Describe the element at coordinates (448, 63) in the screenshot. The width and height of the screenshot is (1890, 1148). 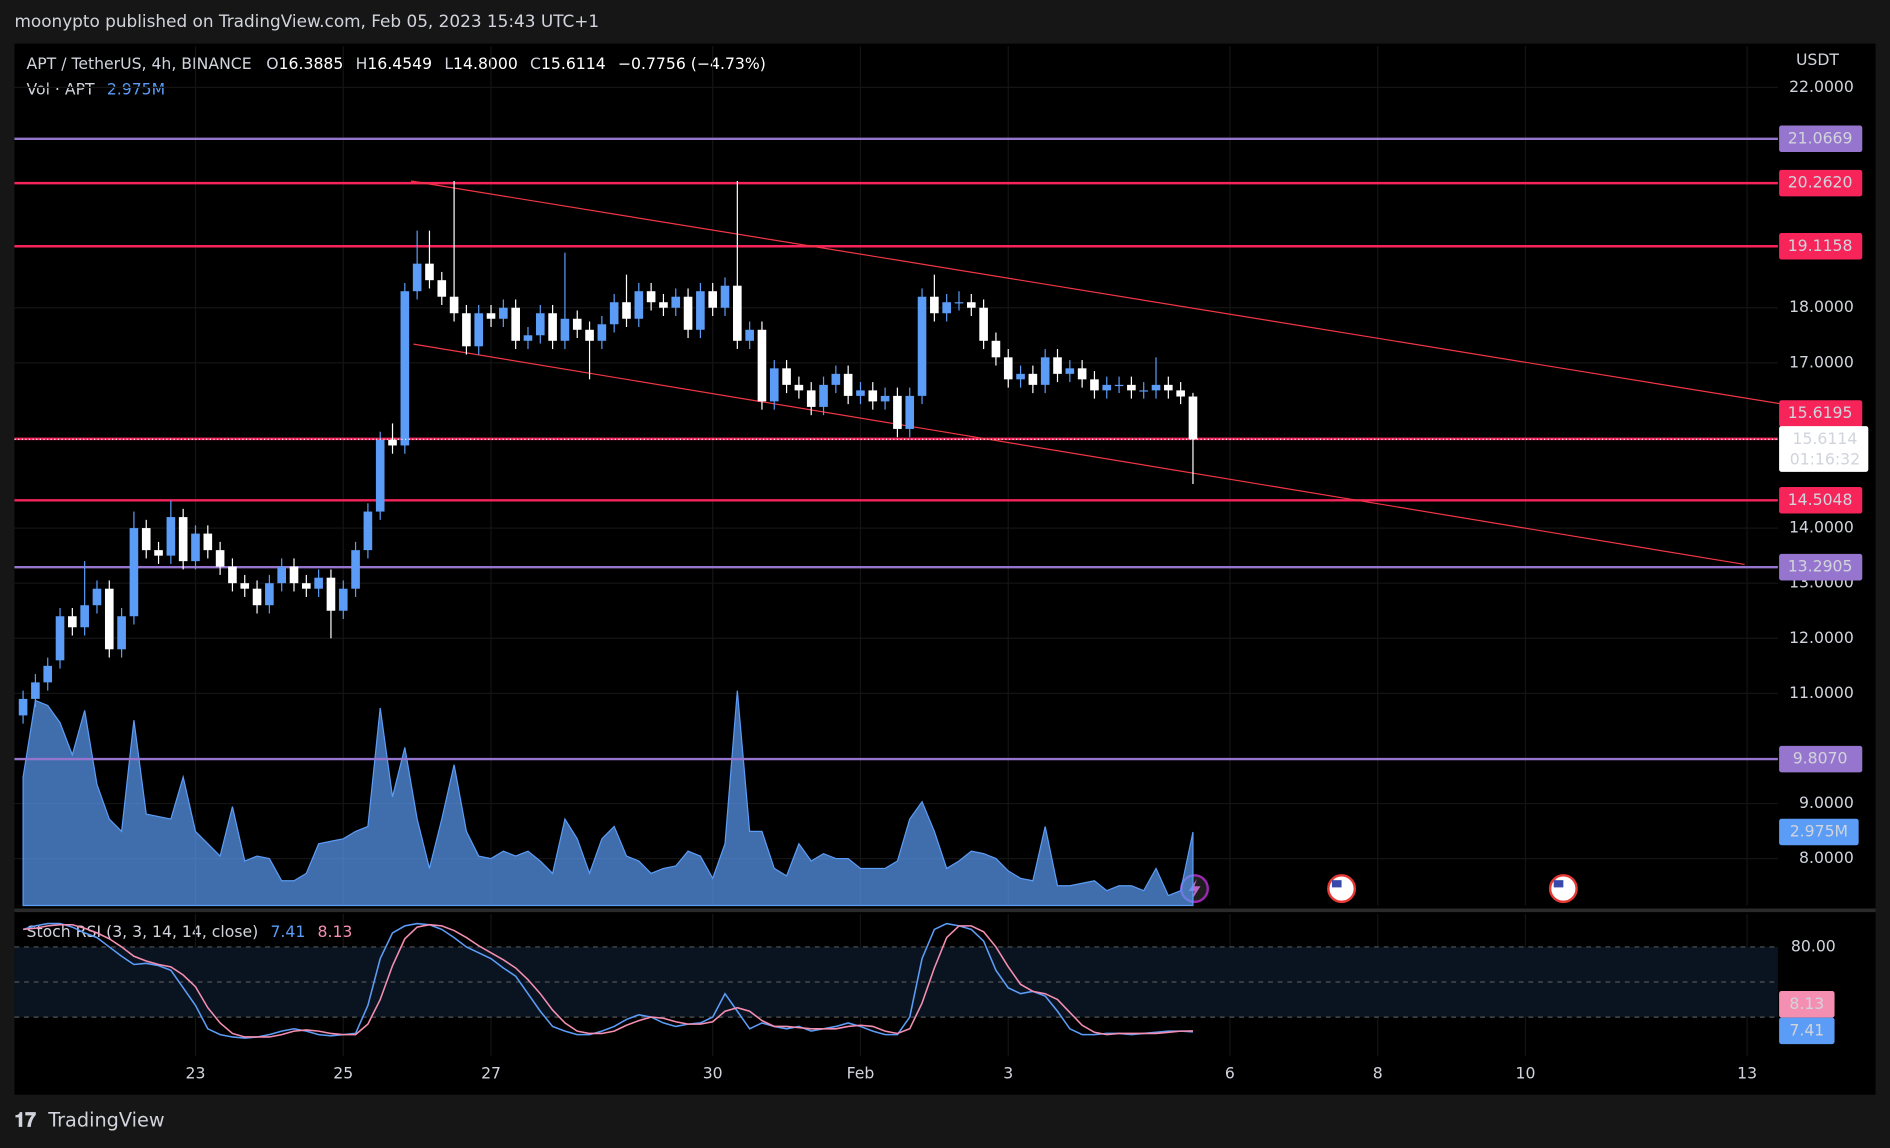
I see `l-label: L` at that location.